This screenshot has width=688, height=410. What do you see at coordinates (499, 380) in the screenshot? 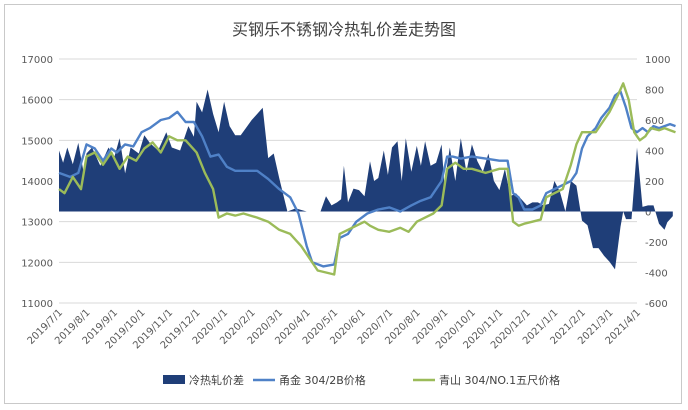
I see `legend-label: 青山 304/NO.1五尺价格` at bounding box center [499, 380].